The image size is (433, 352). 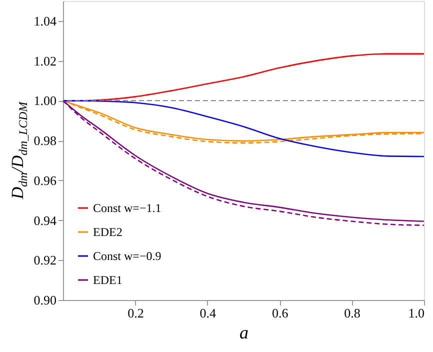 I want to click on legend-label: Const w=−1.1, so click(x=127, y=208).